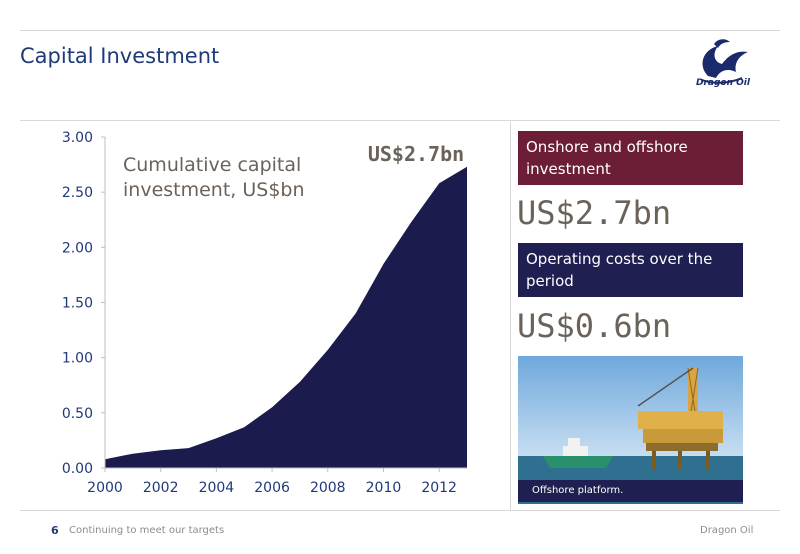 The height and width of the screenshot is (554, 800). Describe the element at coordinates (550, 281) in the screenshot. I see `box2-line-2: period` at that location.